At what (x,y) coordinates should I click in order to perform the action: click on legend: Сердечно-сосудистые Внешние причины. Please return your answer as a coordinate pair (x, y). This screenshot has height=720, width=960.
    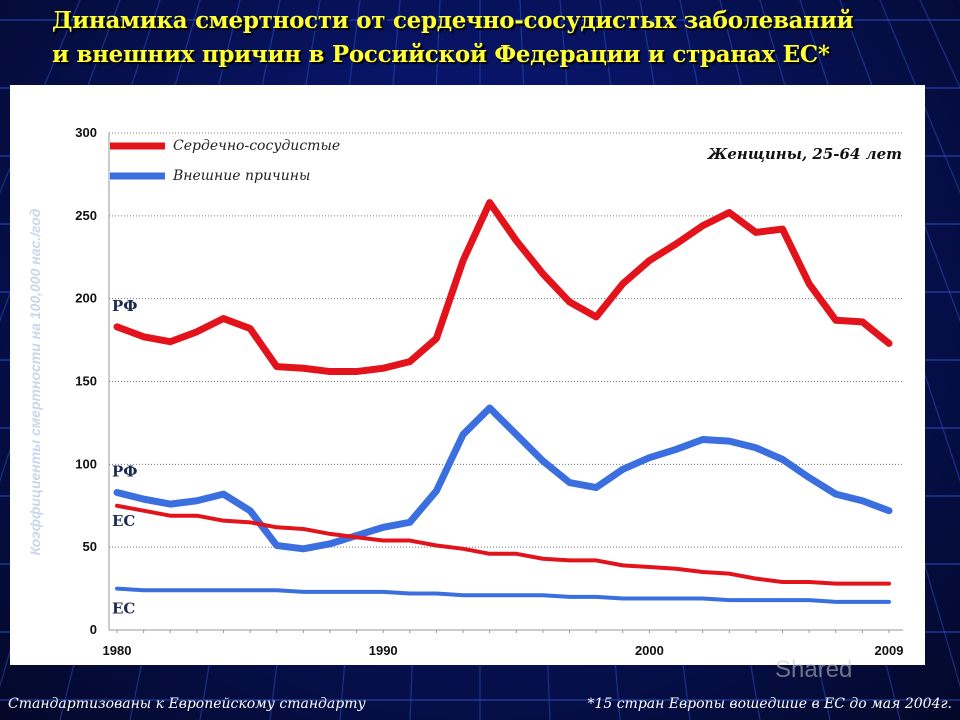
    Looking at the image, I should click on (225, 161).